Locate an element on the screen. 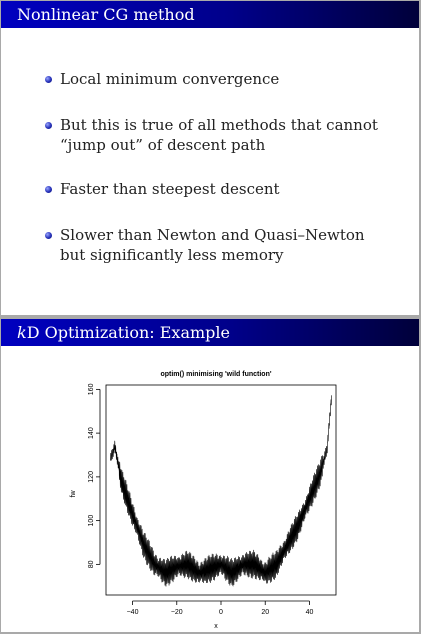 This screenshot has width=421, height=634. slide-title: kD Optimization: Example is located at coordinates (123, 333).